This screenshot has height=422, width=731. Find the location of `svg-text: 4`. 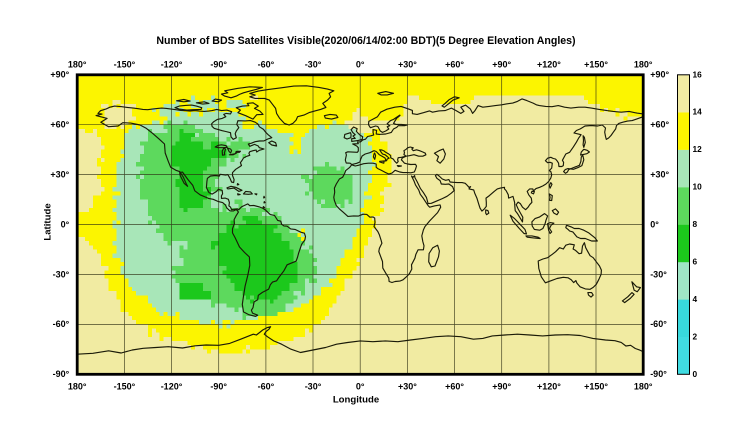

svg-text: 4 is located at coordinates (695, 299).